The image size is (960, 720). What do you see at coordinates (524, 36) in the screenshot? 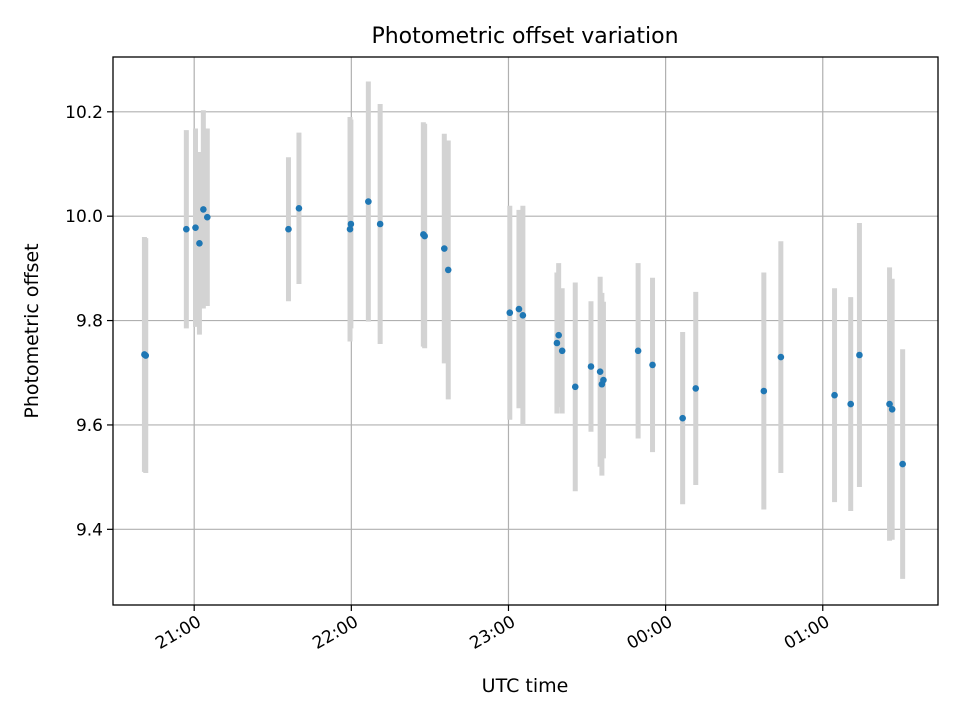
I see `chart-title: Photometric offset variation` at bounding box center [524, 36].